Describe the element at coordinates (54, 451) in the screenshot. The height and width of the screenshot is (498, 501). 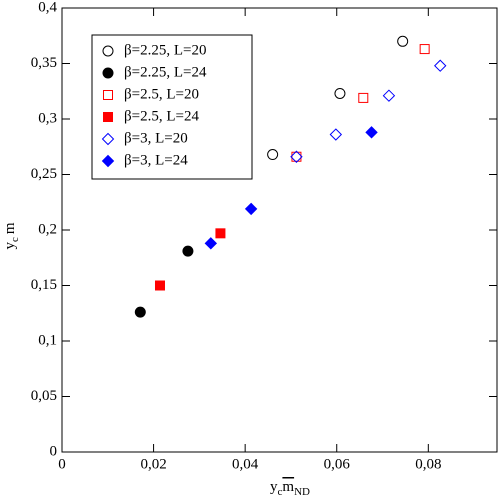
I see `y-tick-label: 0` at that location.